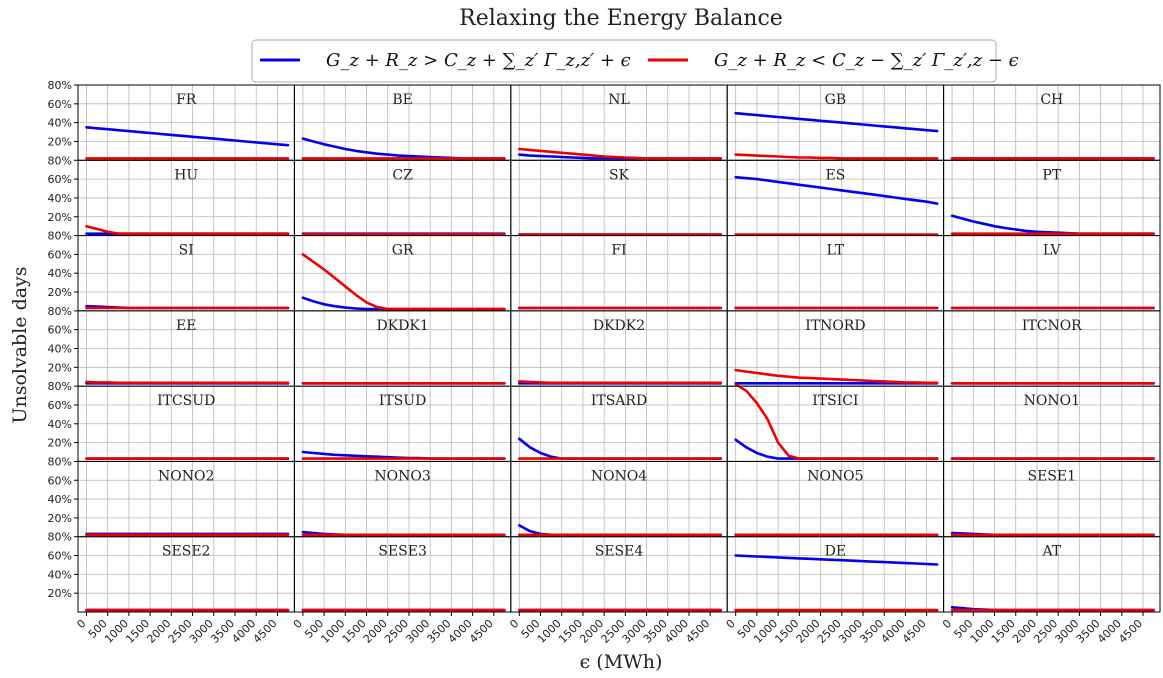  What do you see at coordinates (116, 631) in the screenshot?
I see `x-tick-label: 1000` at bounding box center [116, 631].